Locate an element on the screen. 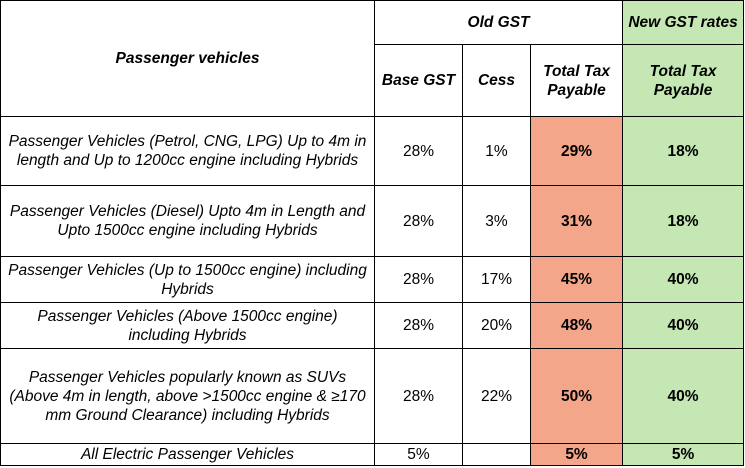  new-gst-header: New GST rates is located at coordinates (683, 22).